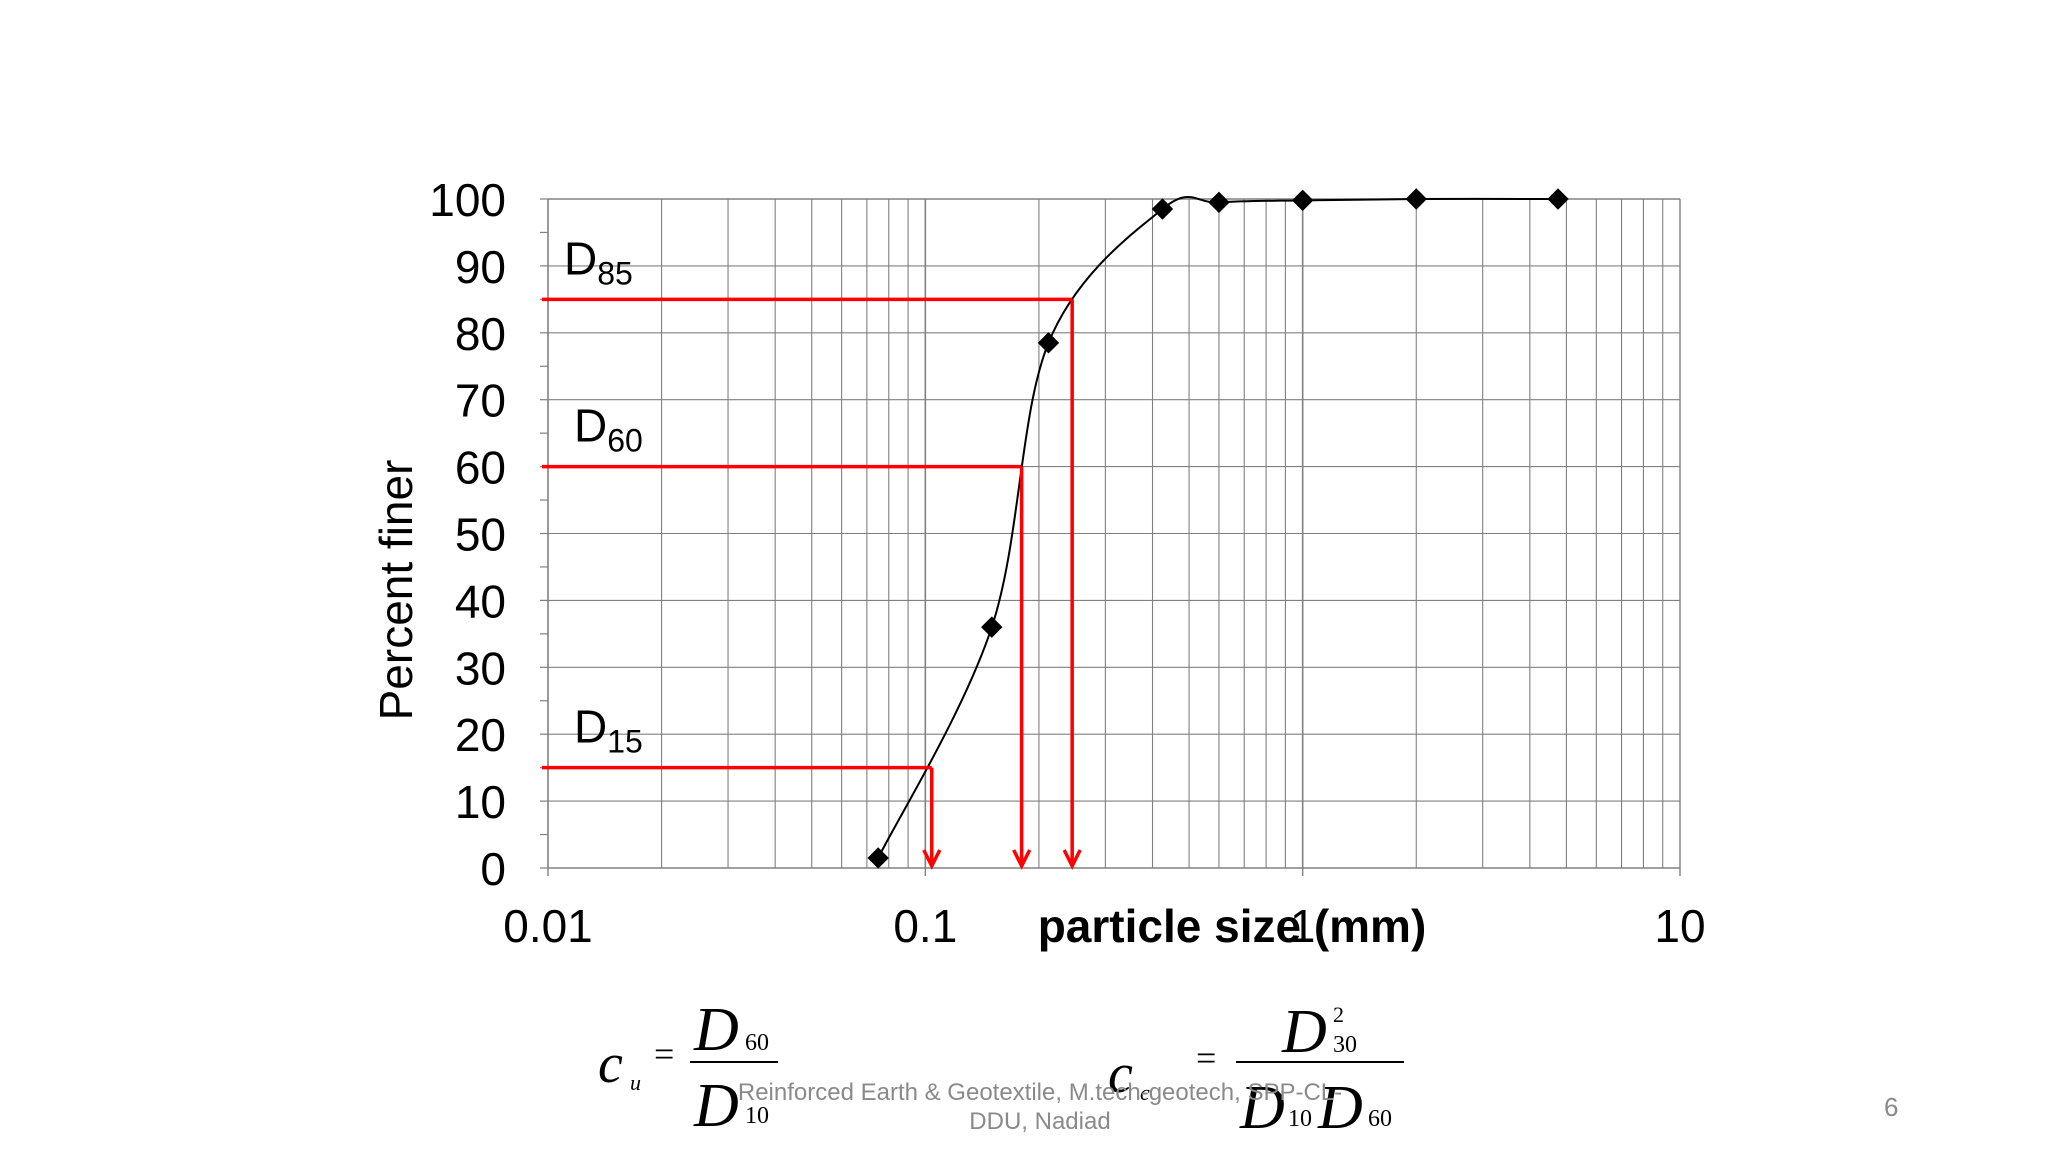  I want to click on annotation-label-sub: 15, so click(625, 742).